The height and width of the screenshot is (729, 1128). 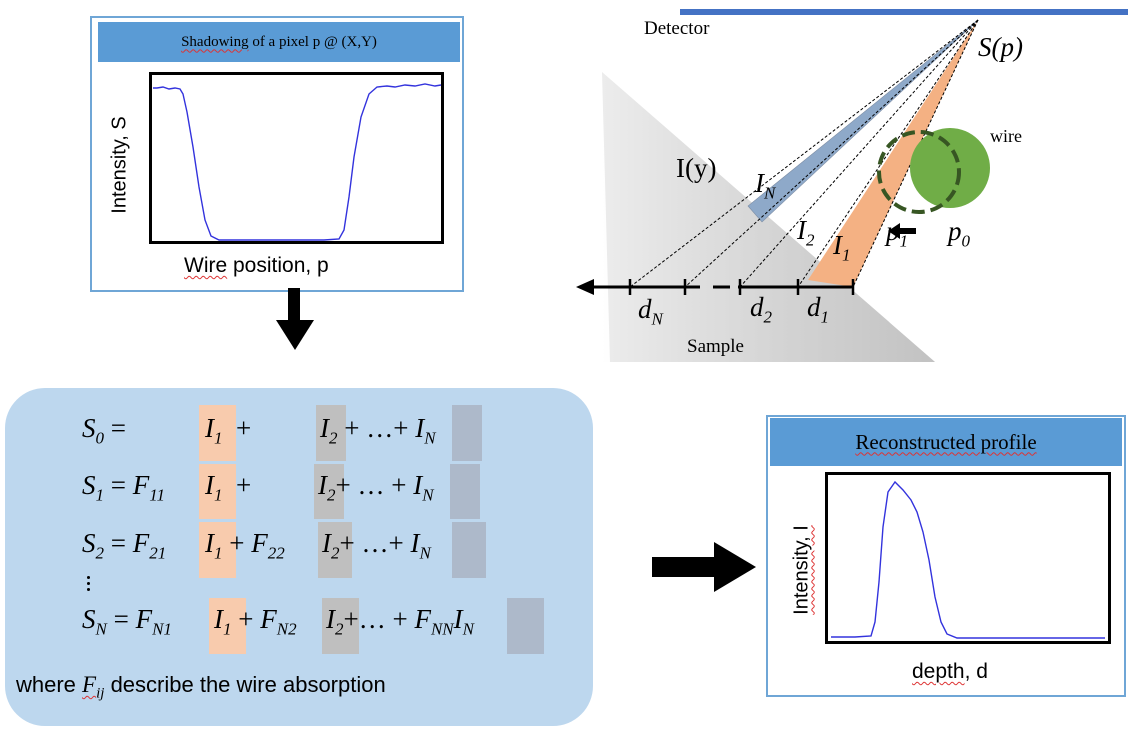 I want to click on highlight-i2-row2, so click(x=329, y=491).